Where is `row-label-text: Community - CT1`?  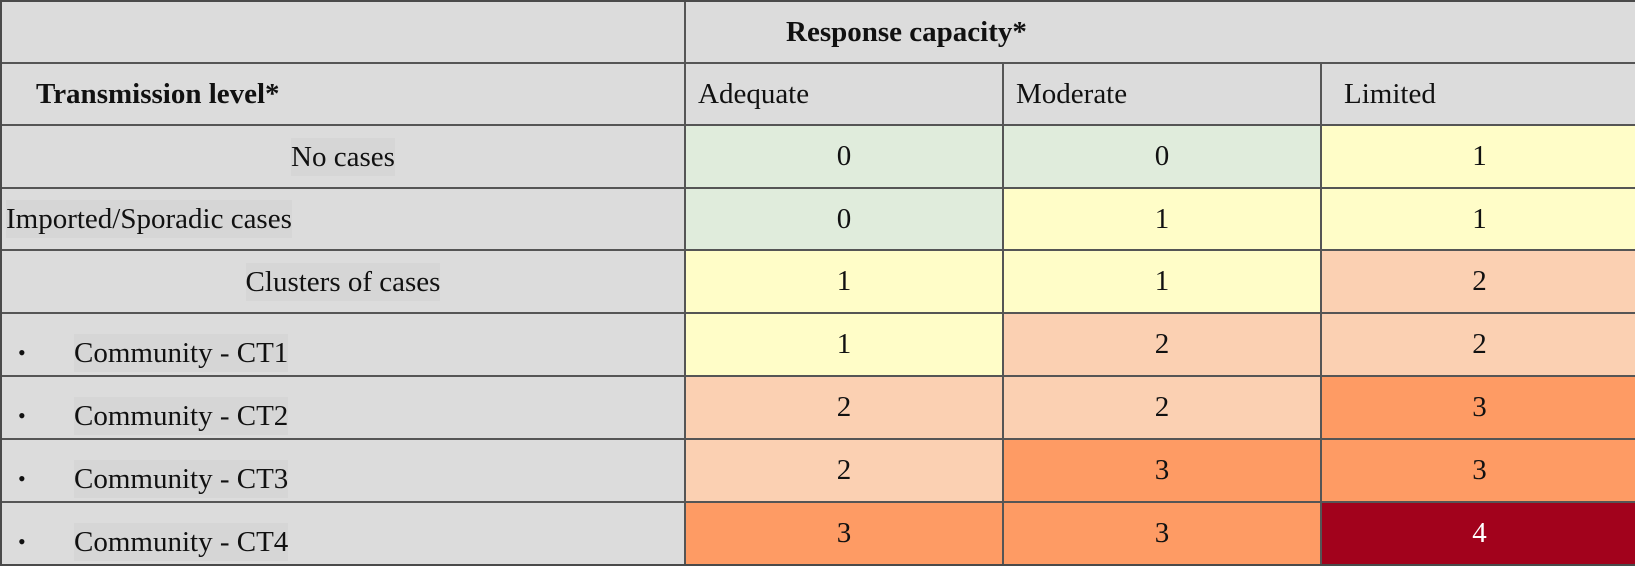 row-label-text: Community - CT1 is located at coordinates (181, 352).